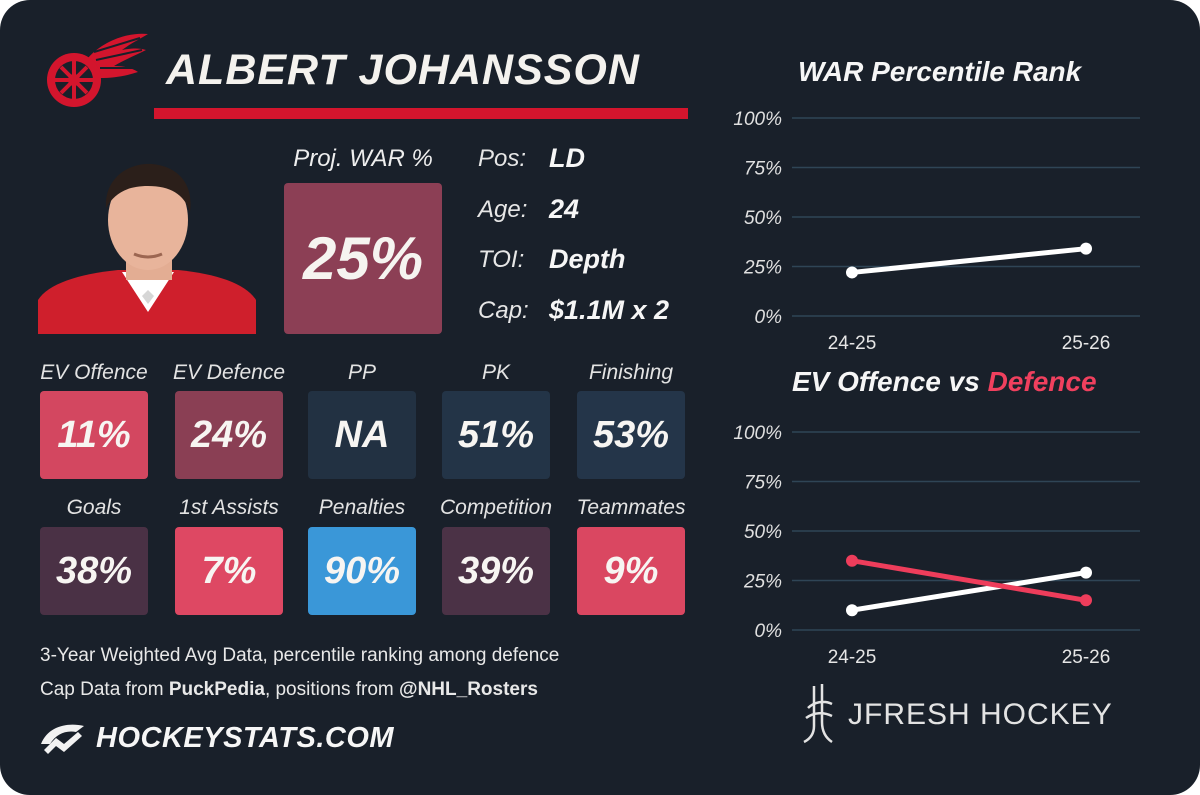 This screenshot has height=795, width=1200. Describe the element at coordinates (147, 248) in the screenshot. I see `player-photo` at that location.